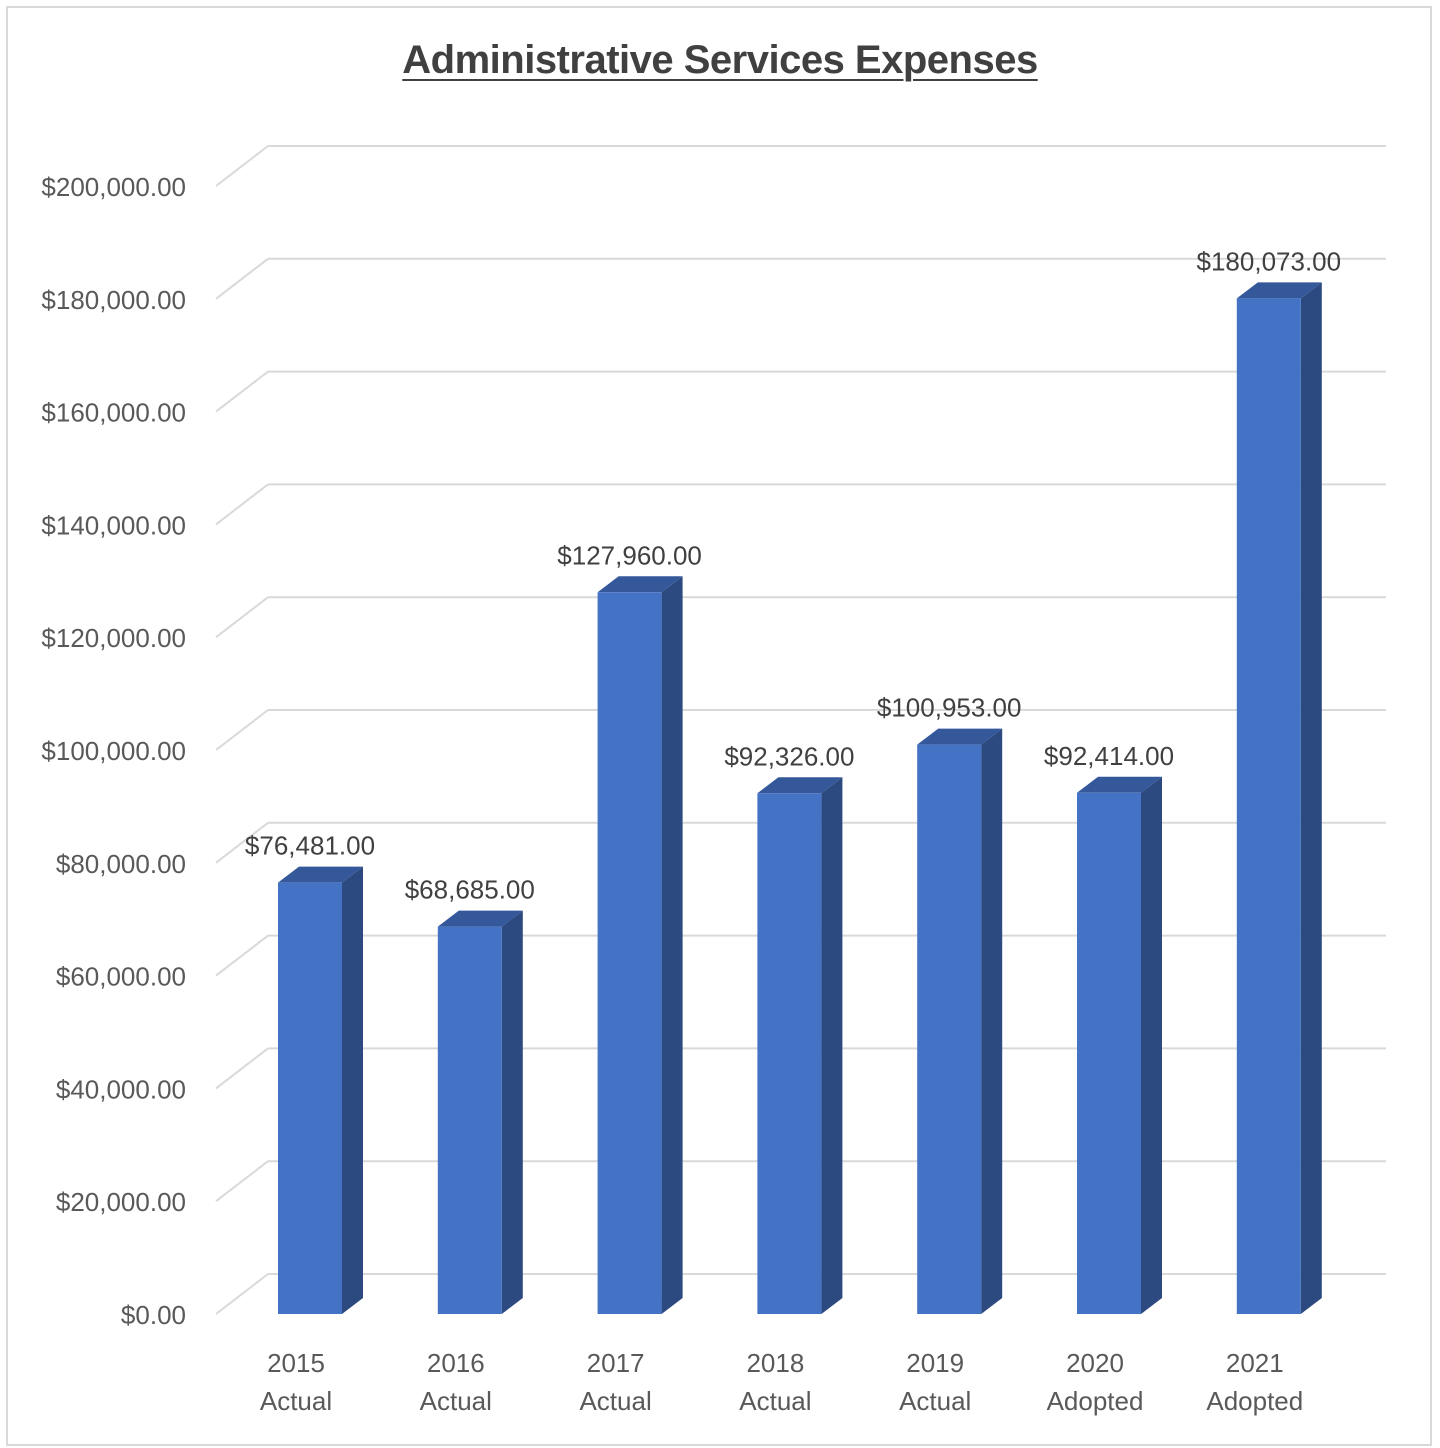 The image size is (1440, 1448). Describe the element at coordinates (113, 525) in the screenshot. I see `y-tick-label: $140,000.00` at that location.